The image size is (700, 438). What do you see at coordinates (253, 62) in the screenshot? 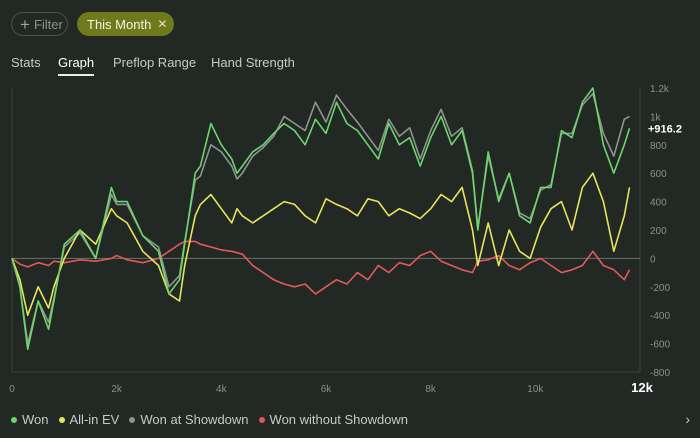
I see `tab-hand-strength: Hand Strength` at bounding box center [253, 62].